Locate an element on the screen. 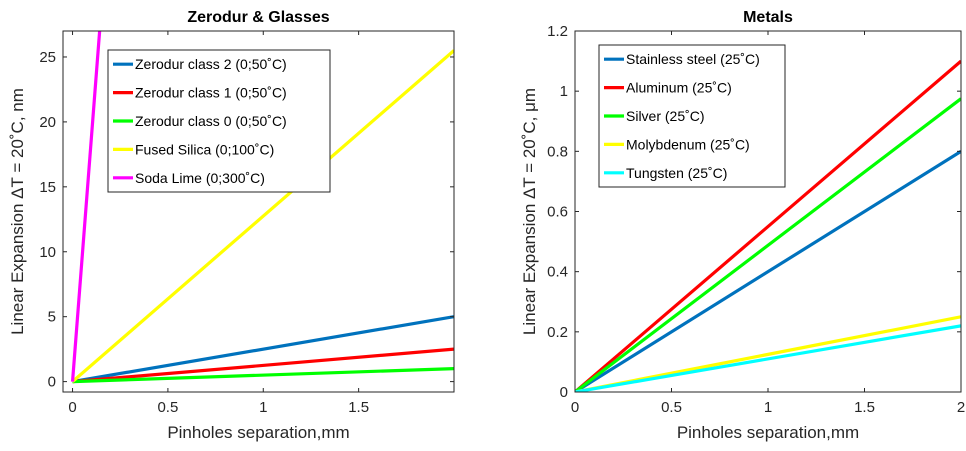  y-tick-label: 1 is located at coordinates (564, 91).